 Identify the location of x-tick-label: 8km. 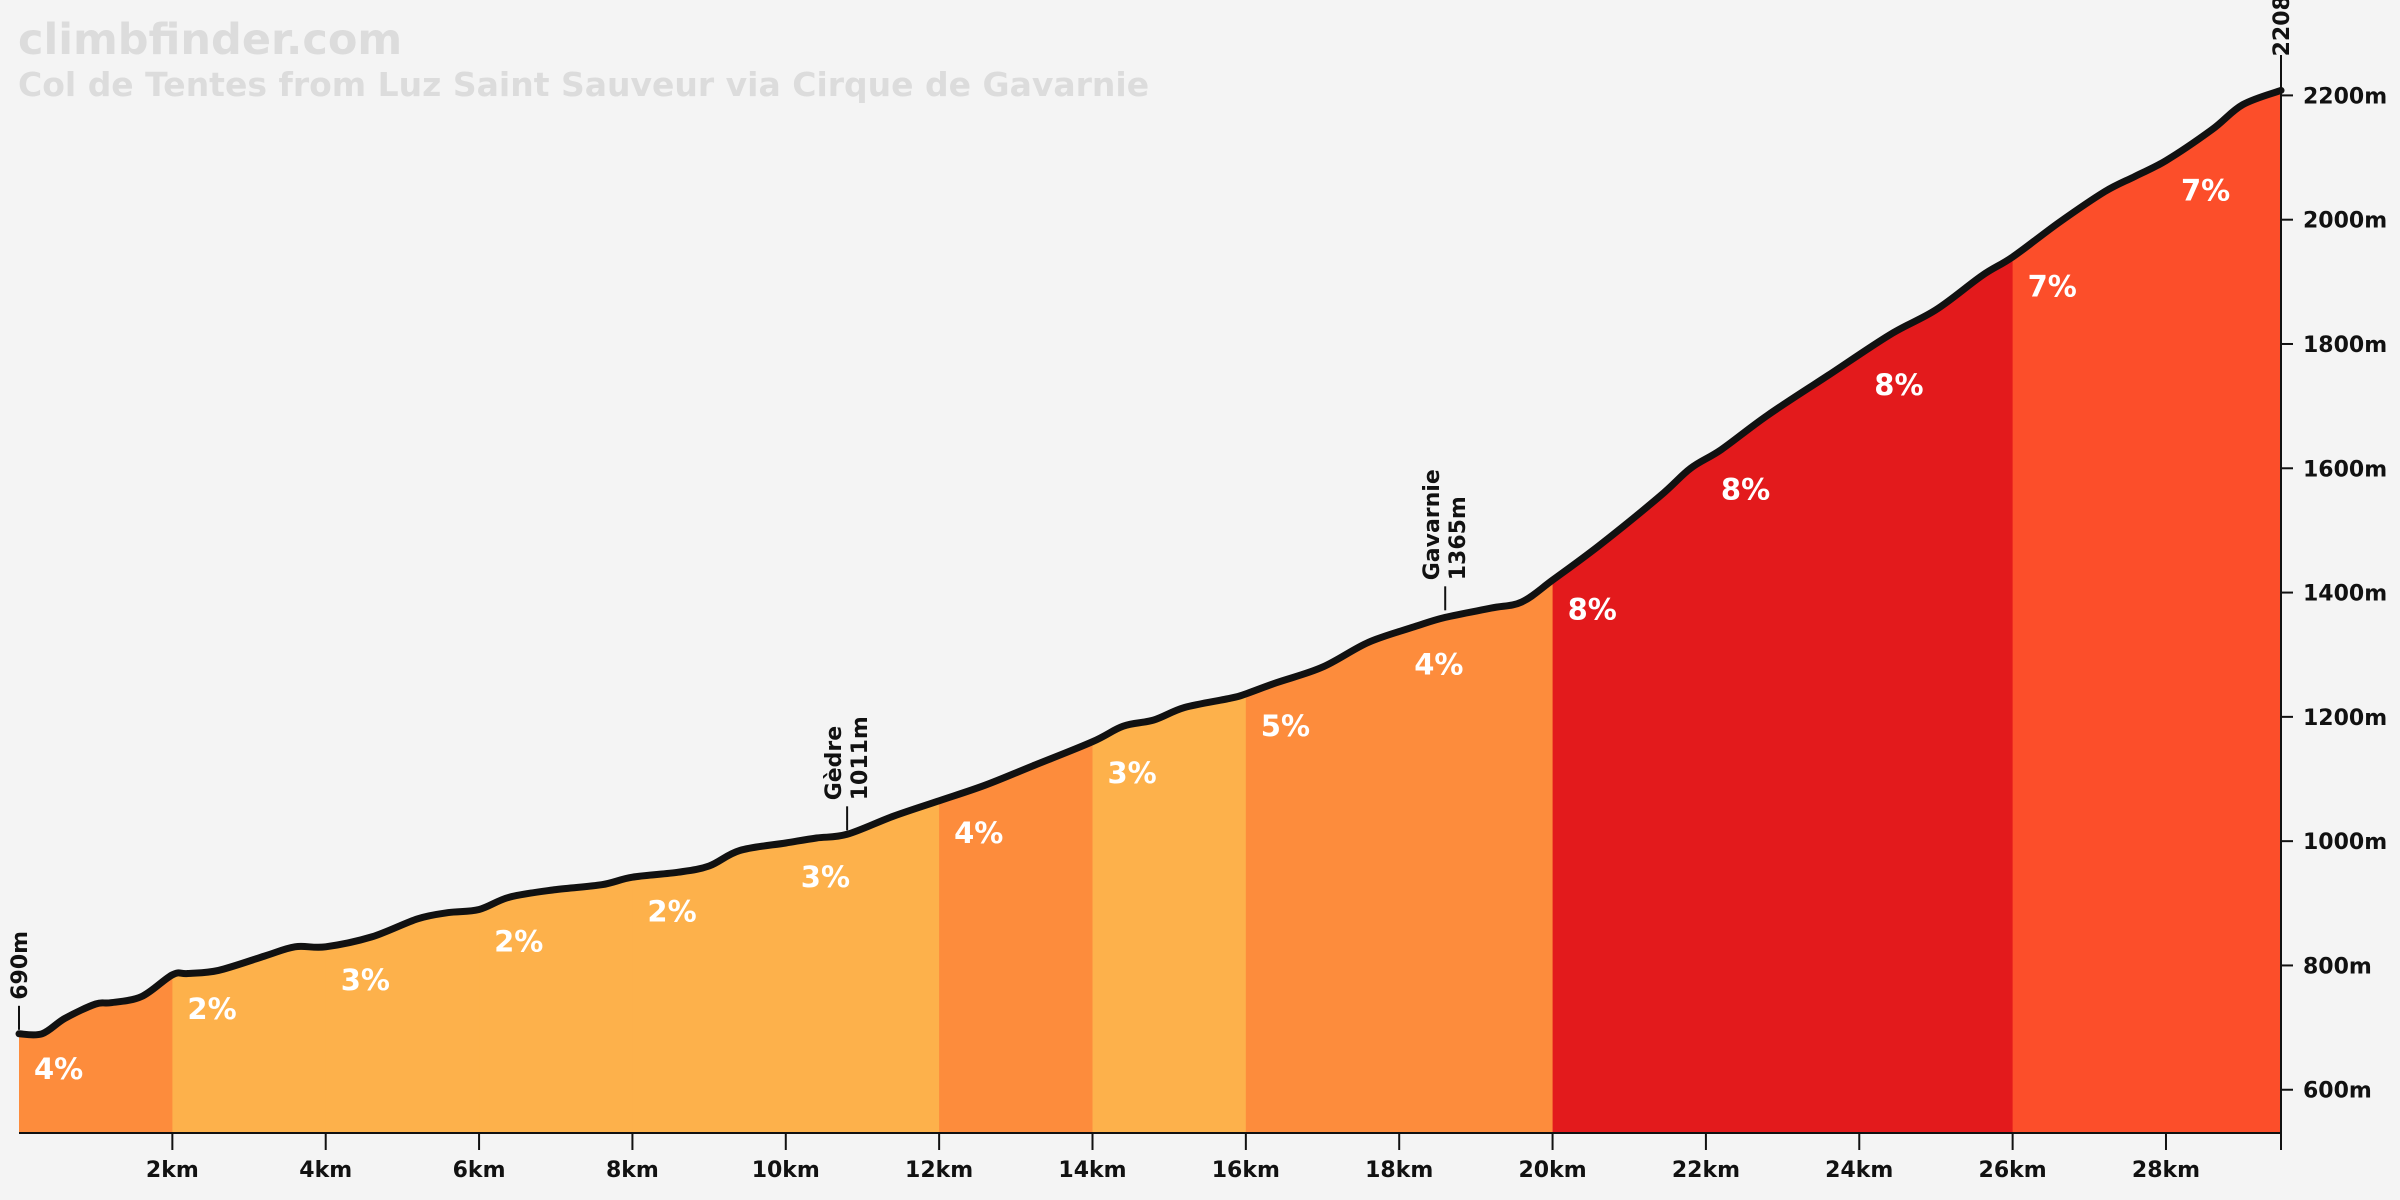
(632, 1170).